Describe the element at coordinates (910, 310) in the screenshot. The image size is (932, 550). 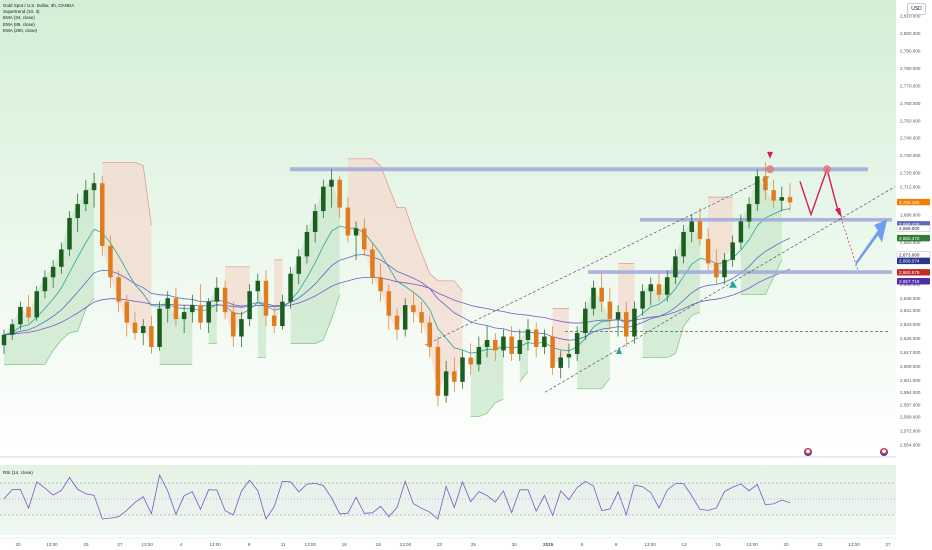
I see `price-tick-label: 2,641.000` at that location.